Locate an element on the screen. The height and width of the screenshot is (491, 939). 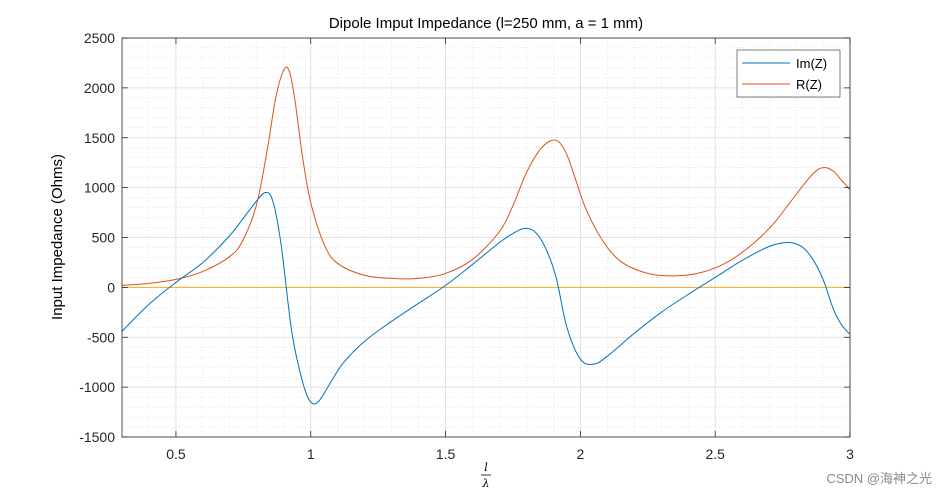
y-tick-label: 2500 is located at coordinates (99, 38).